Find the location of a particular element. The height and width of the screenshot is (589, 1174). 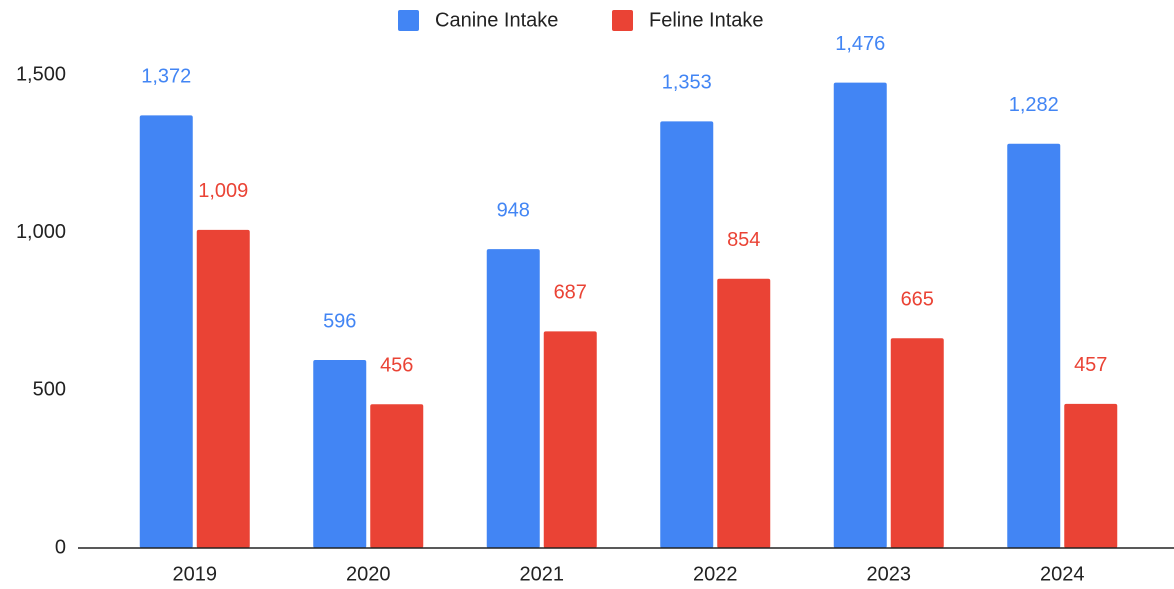

y-tick-label: 1,000 is located at coordinates (41, 232).